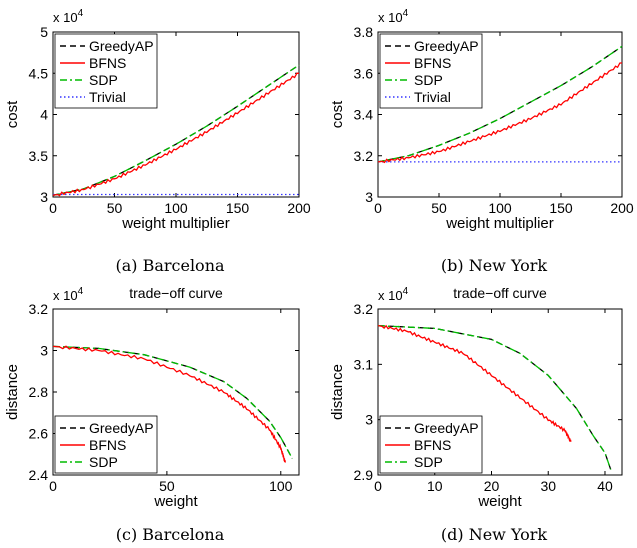 The height and width of the screenshot is (548, 637). What do you see at coordinates (364, 475) in the screenshot?
I see `y-tick-label: 2.9` at bounding box center [364, 475].